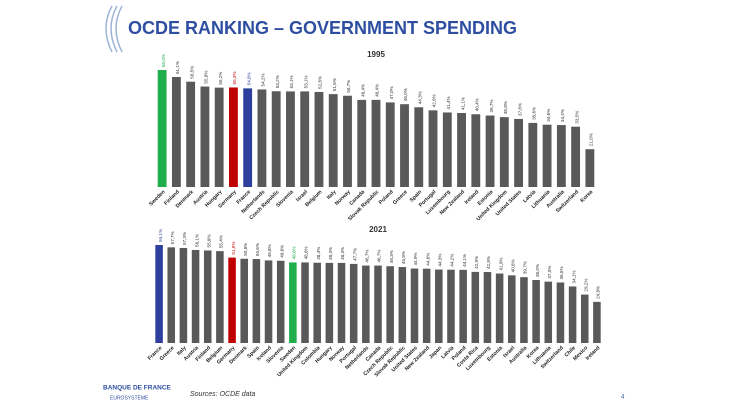 The image size is (730, 410). What do you see at coordinates (129, 397) in the screenshot?
I see `logo-bottom: EUROSYSTÈME` at bounding box center [129, 397].